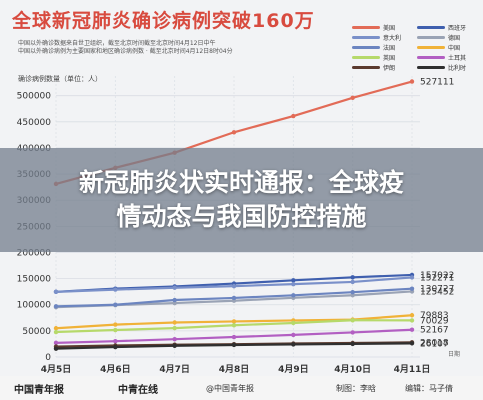 The width and height of the screenshot is (483, 400). What do you see at coordinates (125, 51) in the screenshot?
I see `source-note-line-2: 中国以外确诊病例为主要国家和地区确诊病例数 · 截至北京时间4月12日8时04分` at bounding box center [125, 51].